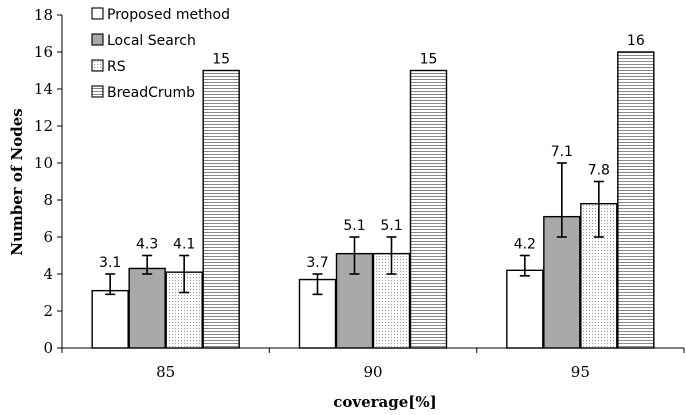 The height and width of the screenshot is (415, 686). I want to click on data-label: 4.3, so click(147, 245).